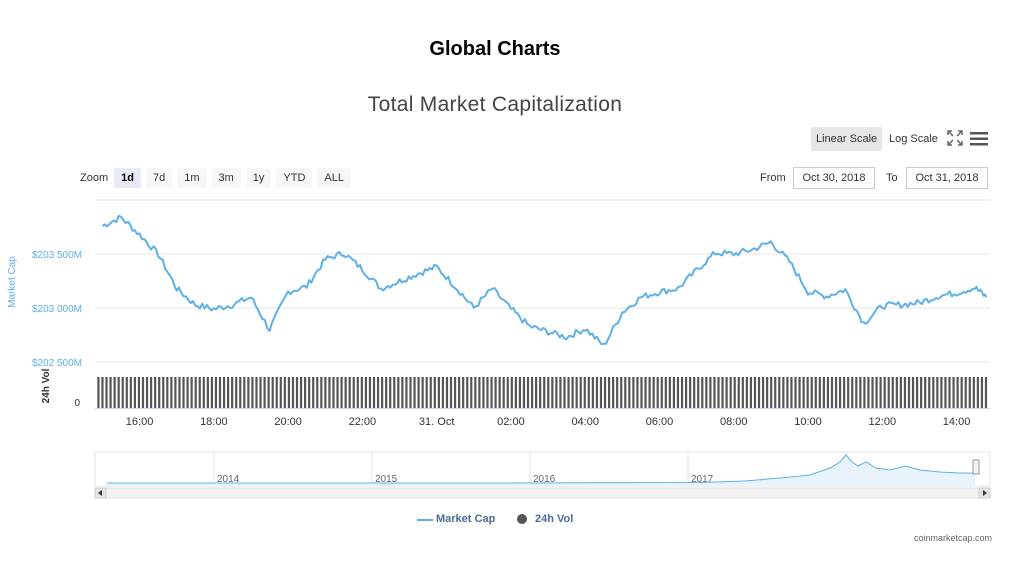 The height and width of the screenshot is (563, 1024). I want to click on scrollbar-track, so click(542, 493).